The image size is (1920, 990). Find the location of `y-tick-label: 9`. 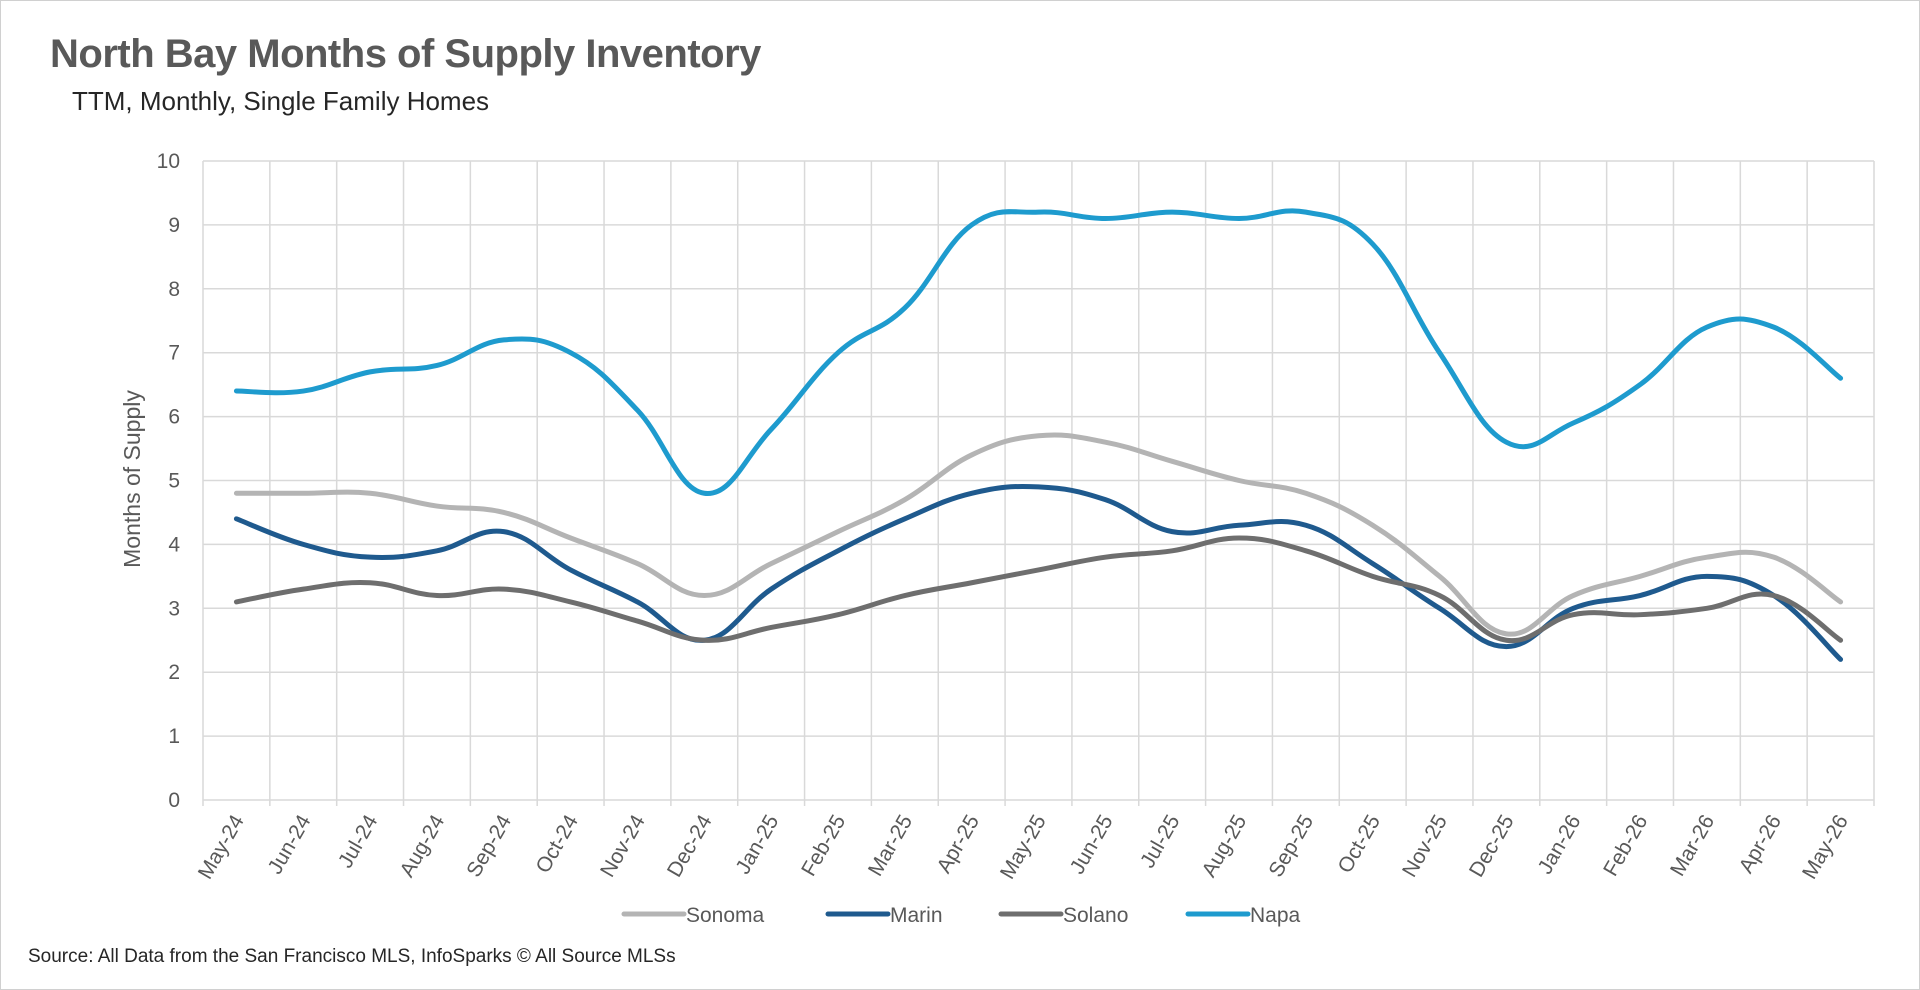

y-tick-label: 9 is located at coordinates (174, 225).